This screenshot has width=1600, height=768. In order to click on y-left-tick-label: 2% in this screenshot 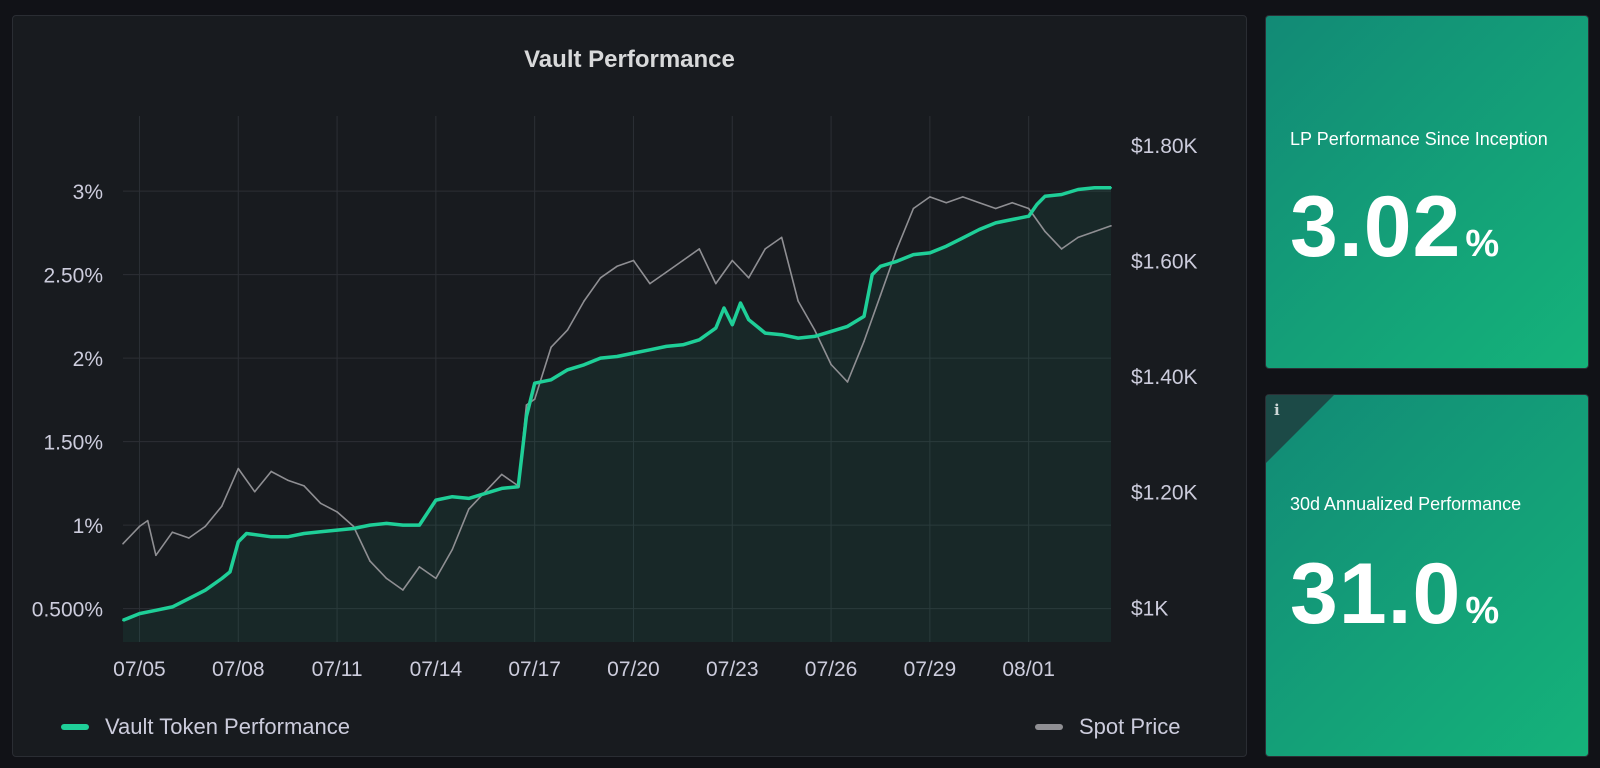, I will do `click(88, 359)`.